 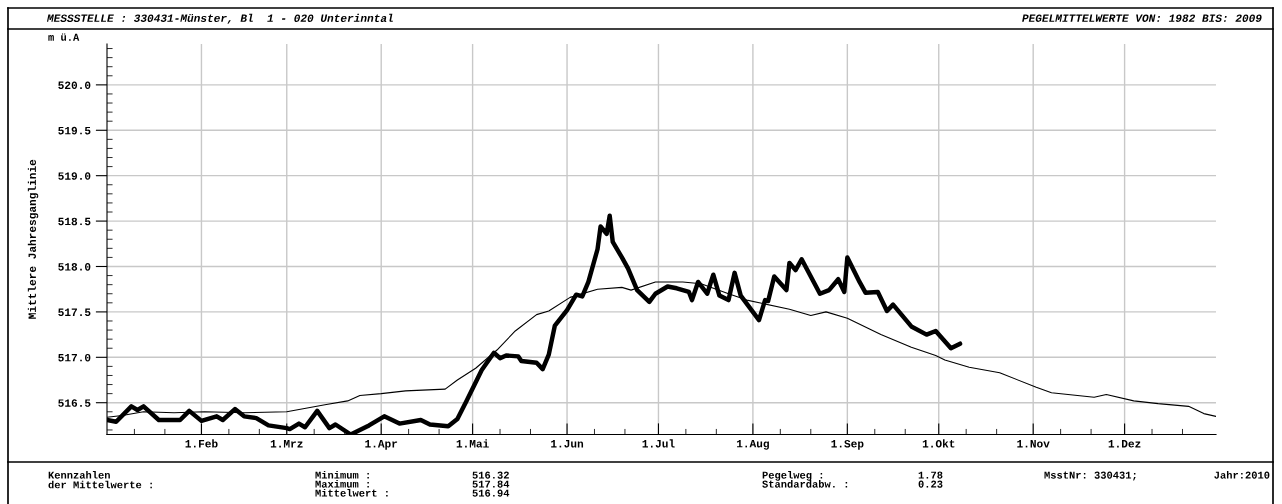 What do you see at coordinates (847, 444) in the screenshot?
I see `x-tick-label: 1.Sep` at bounding box center [847, 444].